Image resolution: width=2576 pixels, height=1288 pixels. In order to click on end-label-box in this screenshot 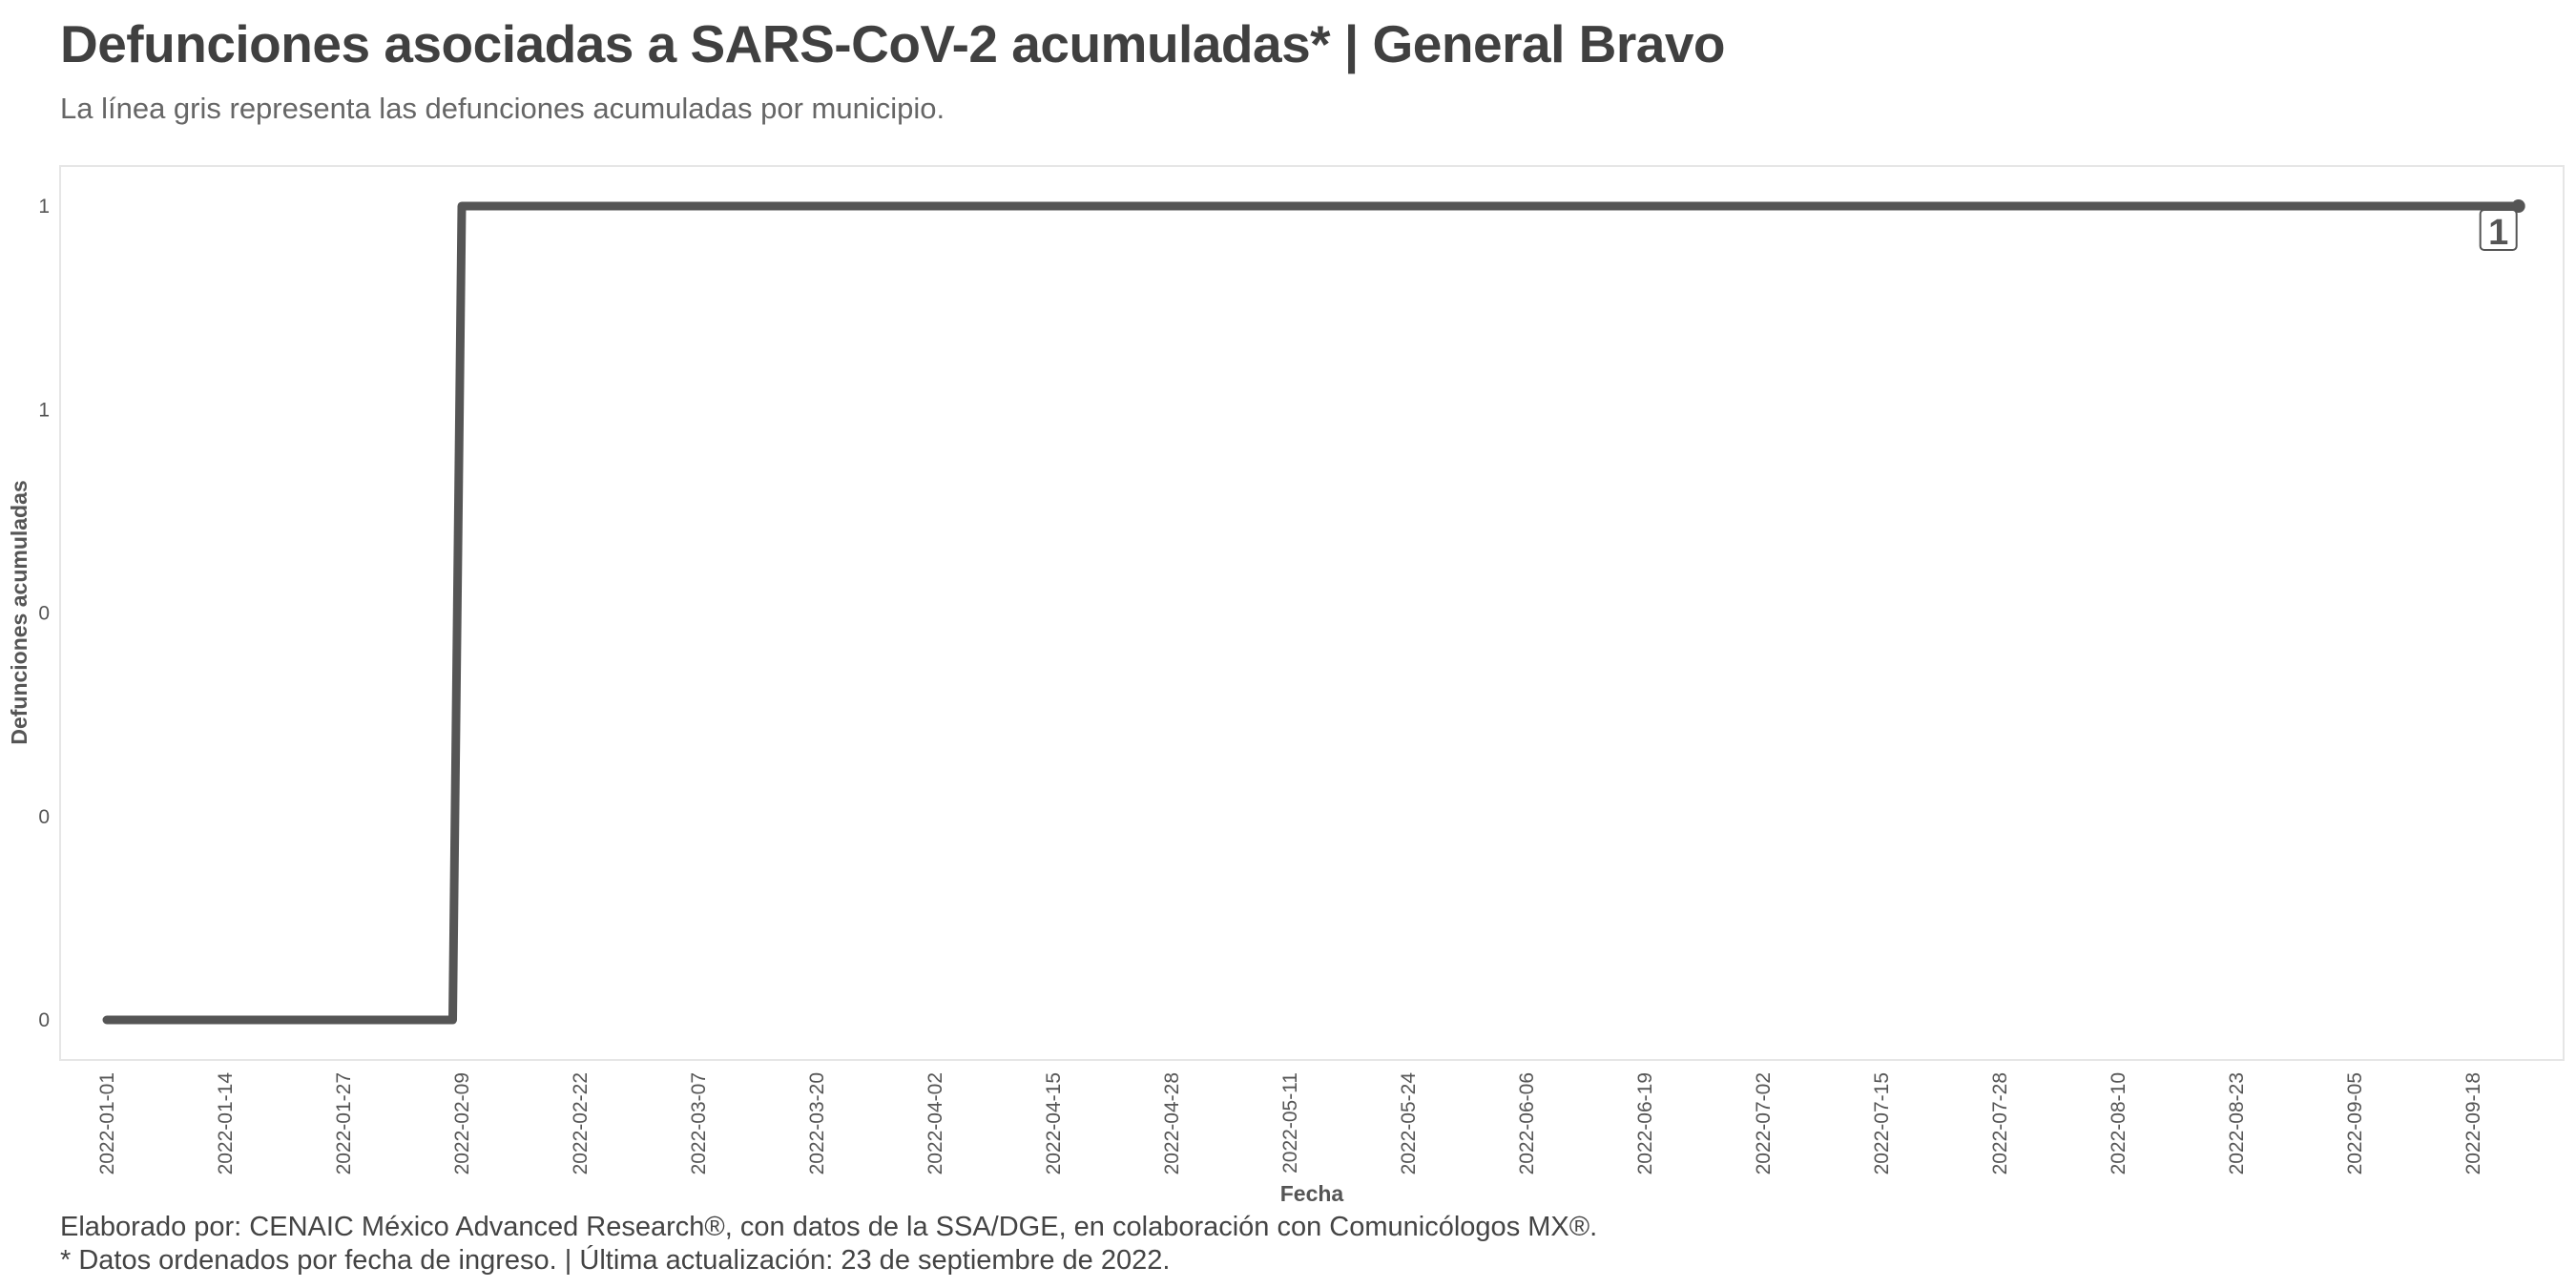, I will do `click(2498, 230)`.